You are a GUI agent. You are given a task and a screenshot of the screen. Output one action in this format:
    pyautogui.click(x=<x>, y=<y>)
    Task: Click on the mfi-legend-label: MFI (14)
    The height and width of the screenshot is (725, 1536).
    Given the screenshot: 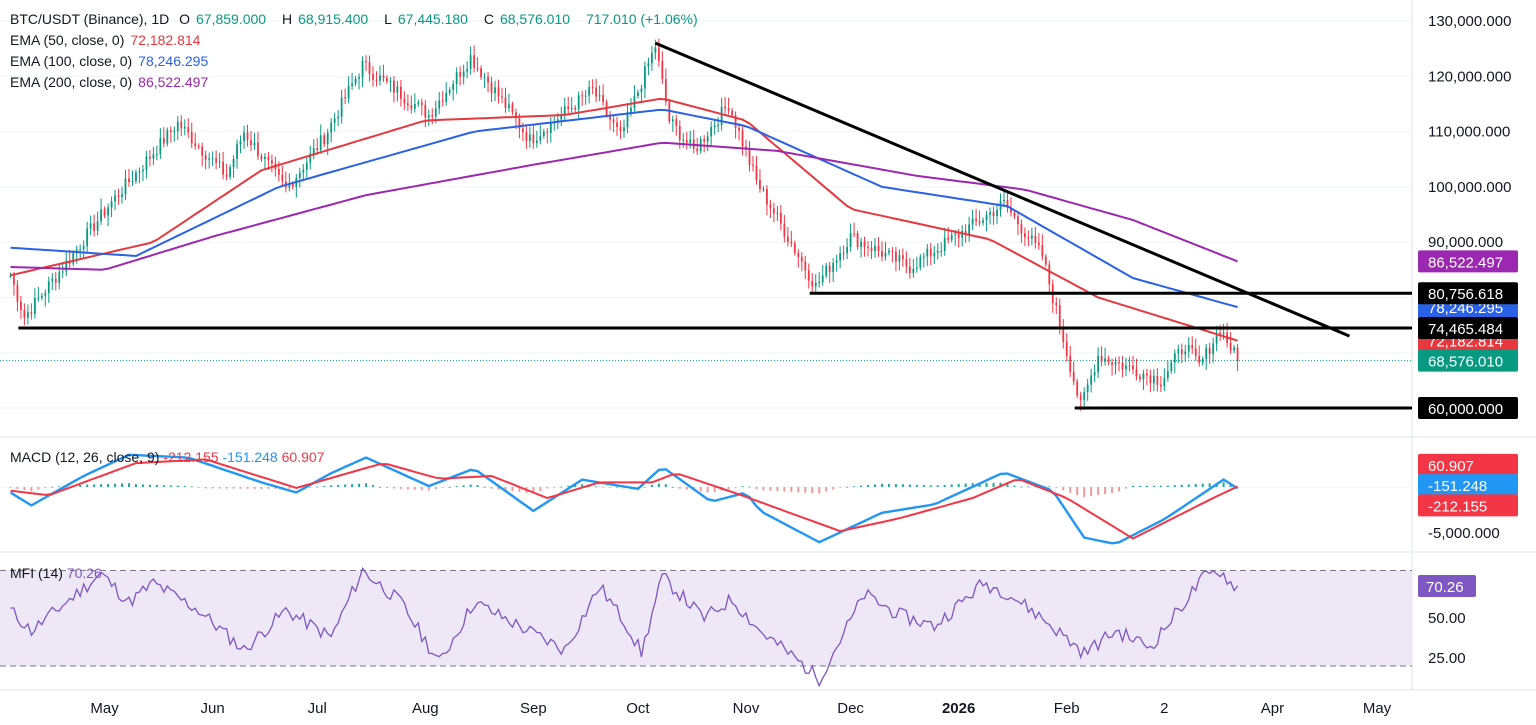 What is the action you would take?
    pyautogui.click(x=36, y=573)
    